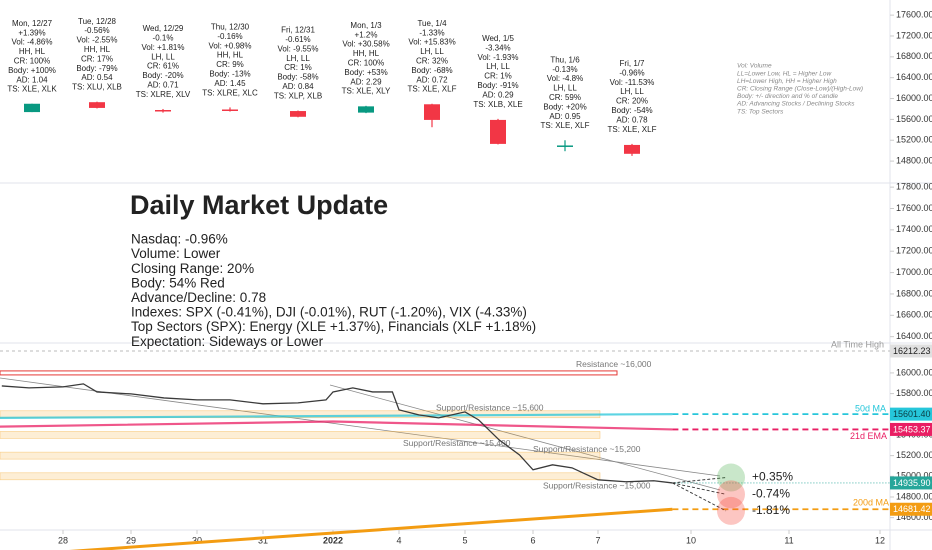 This screenshot has width=932, height=550. I want to click on level-label: Resistance ~16,000, so click(614, 364).